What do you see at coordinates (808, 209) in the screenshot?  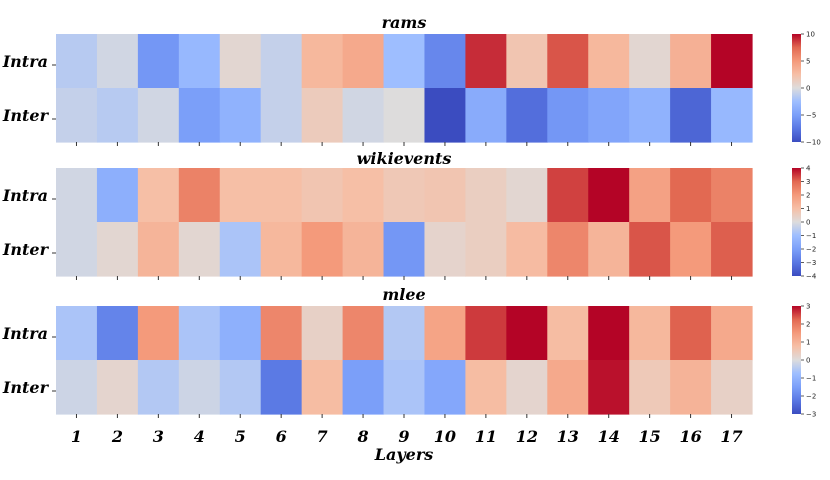 I see `colorbar-tick-label-wikievents-1: 1` at bounding box center [808, 209].